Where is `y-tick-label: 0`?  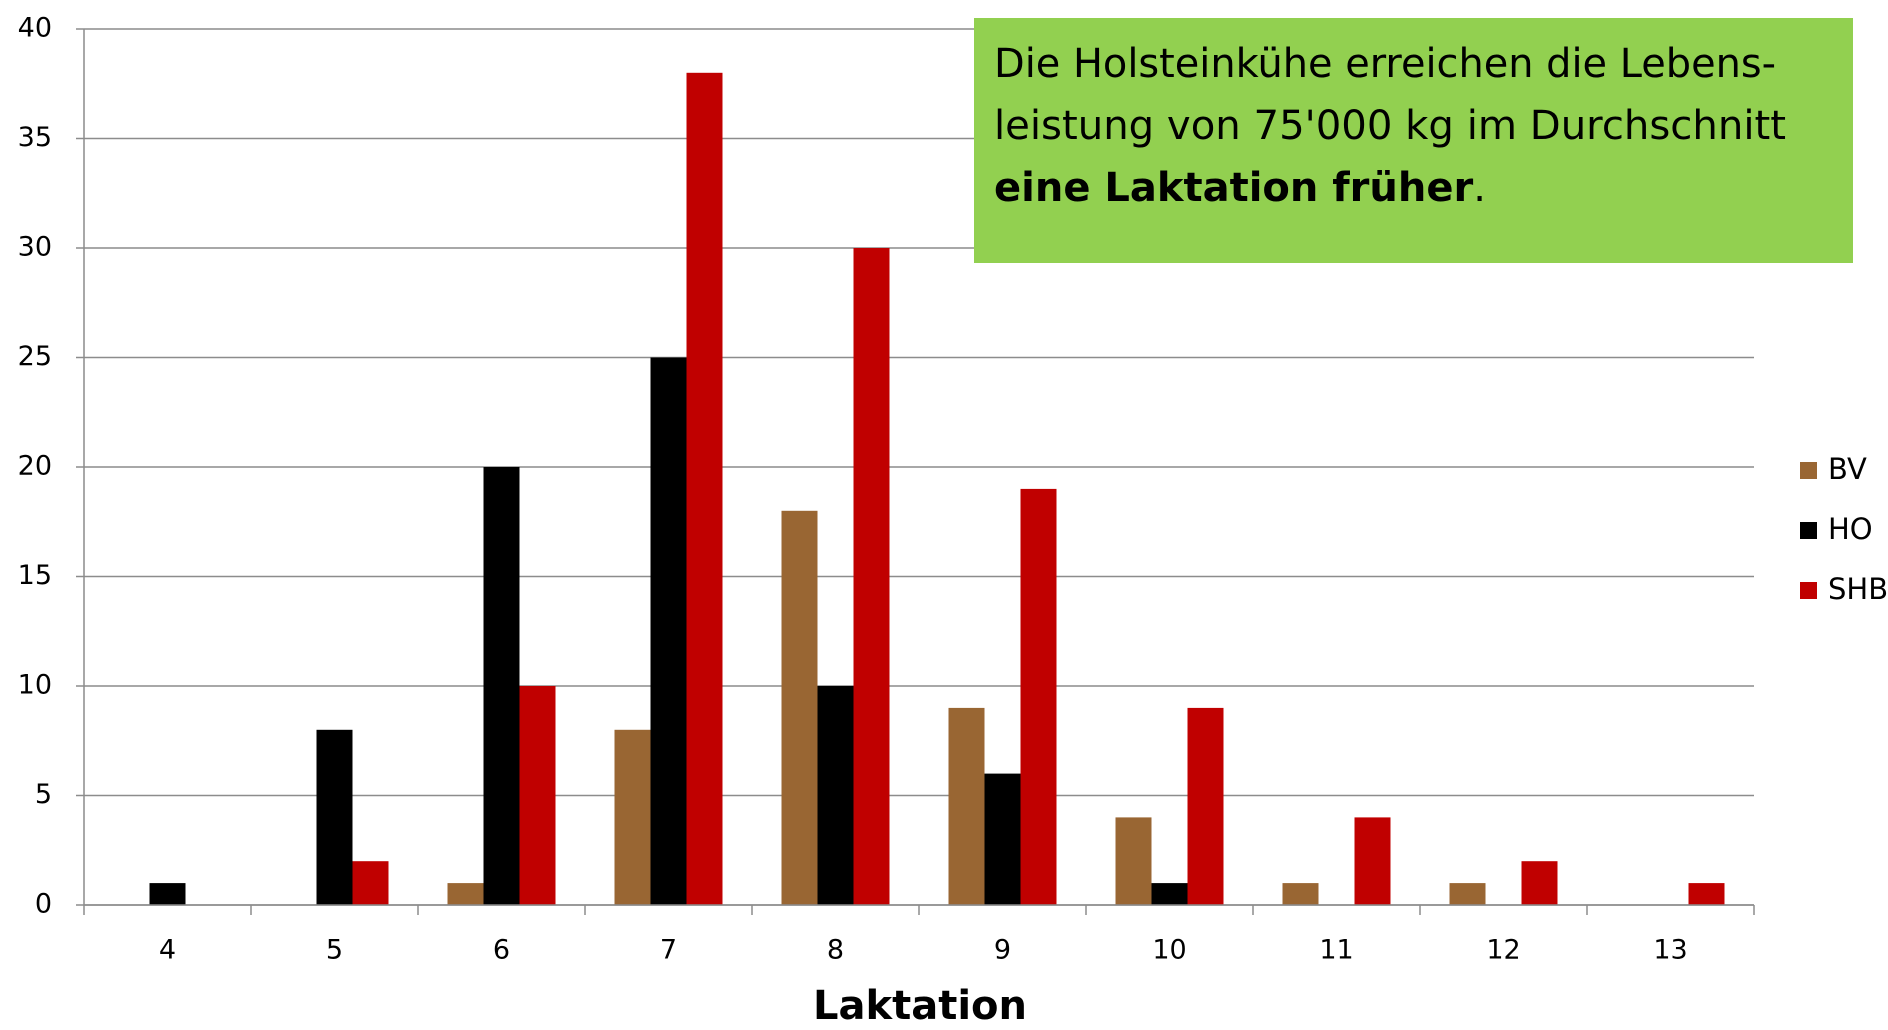
y-tick-label: 0 is located at coordinates (43, 904).